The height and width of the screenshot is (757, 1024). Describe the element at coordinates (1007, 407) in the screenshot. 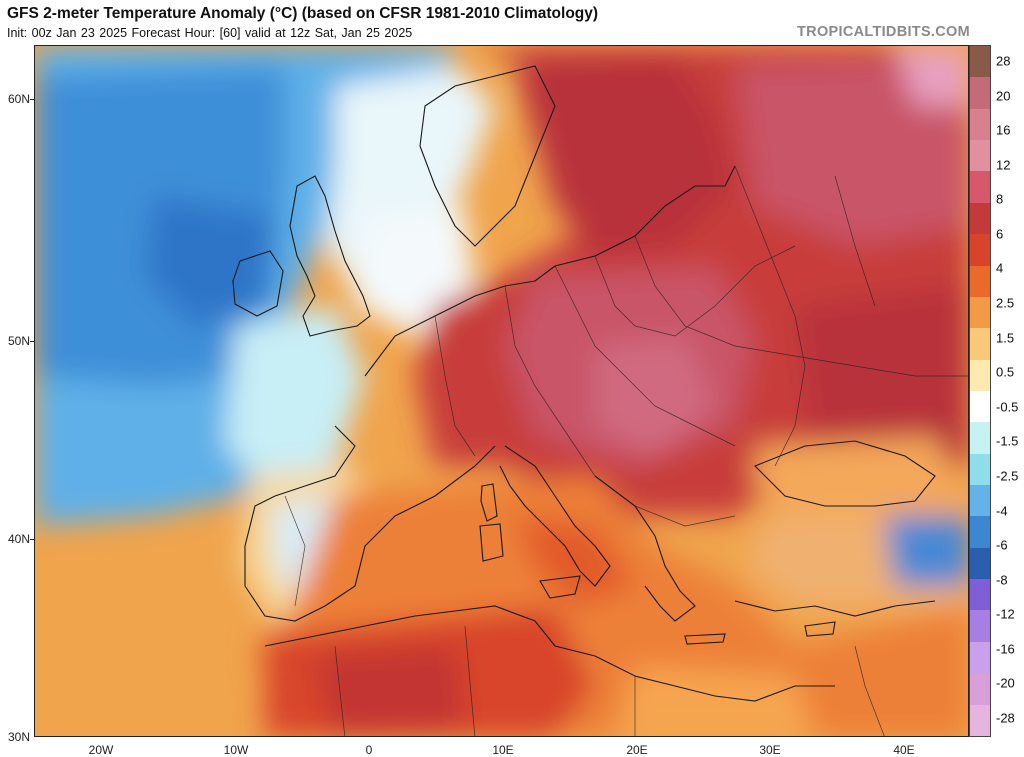

I see `colorbar-label: -0.5` at that location.